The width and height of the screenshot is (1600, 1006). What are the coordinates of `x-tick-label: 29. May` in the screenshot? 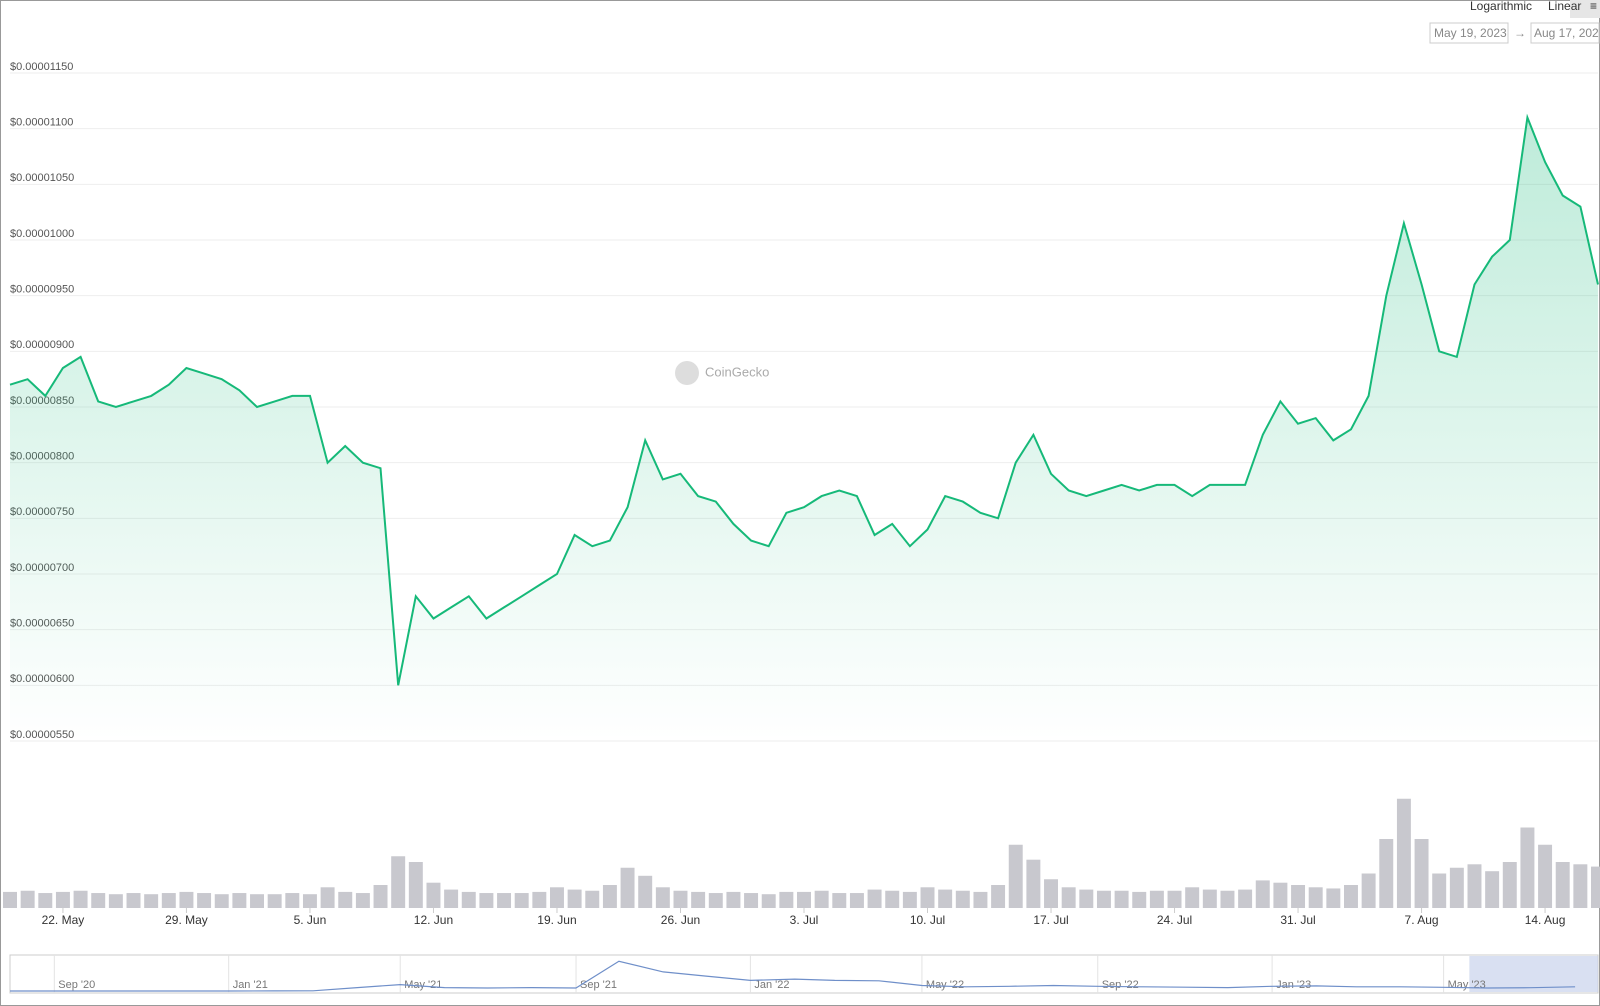 It's located at (186, 920).